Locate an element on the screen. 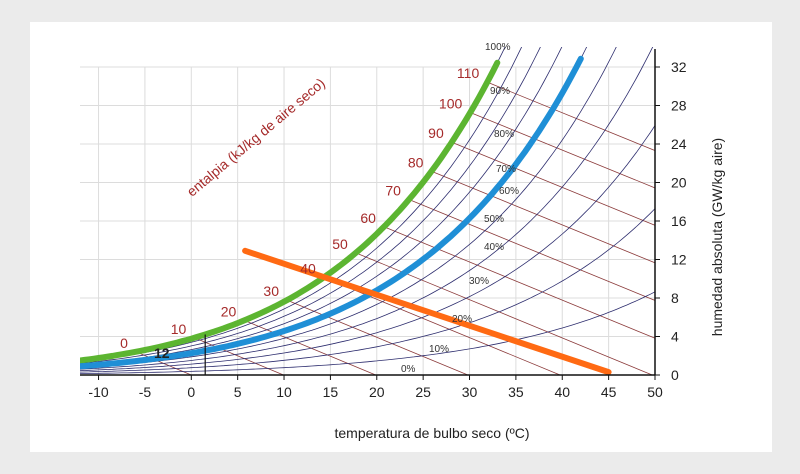  enthalpy-tick-label: 0 is located at coordinates (124, 343).